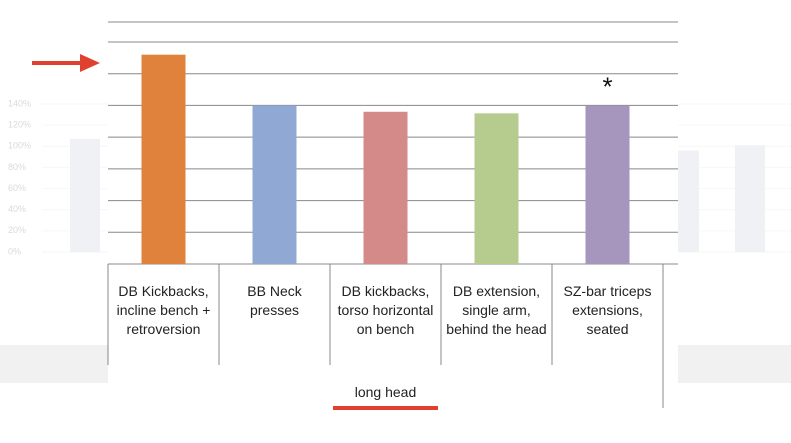 The width and height of the screenshot is (791, 443). What do you see at coordinates (19, 103) in the screenshot?
I see `y-tick-label: 140%` at bounding box center [19, 103].